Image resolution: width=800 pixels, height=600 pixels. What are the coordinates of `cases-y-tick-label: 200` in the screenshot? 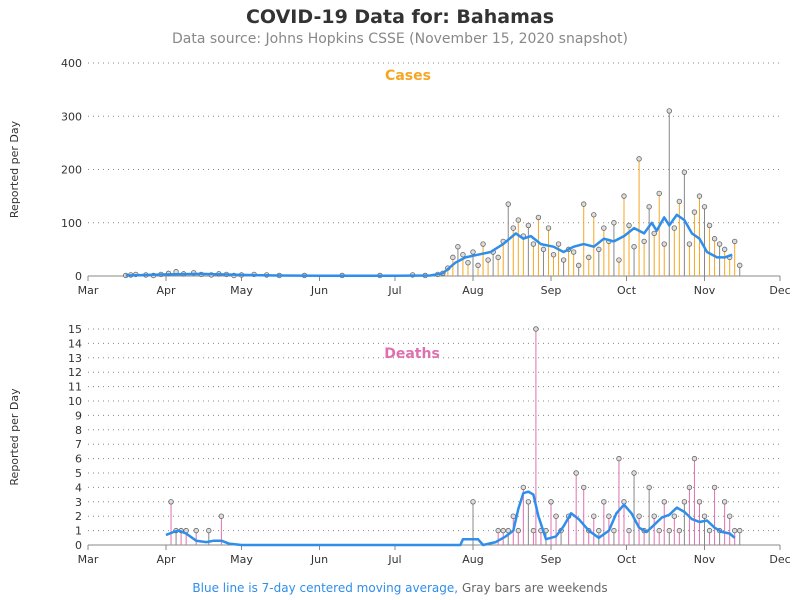 It's located at (71, 170).